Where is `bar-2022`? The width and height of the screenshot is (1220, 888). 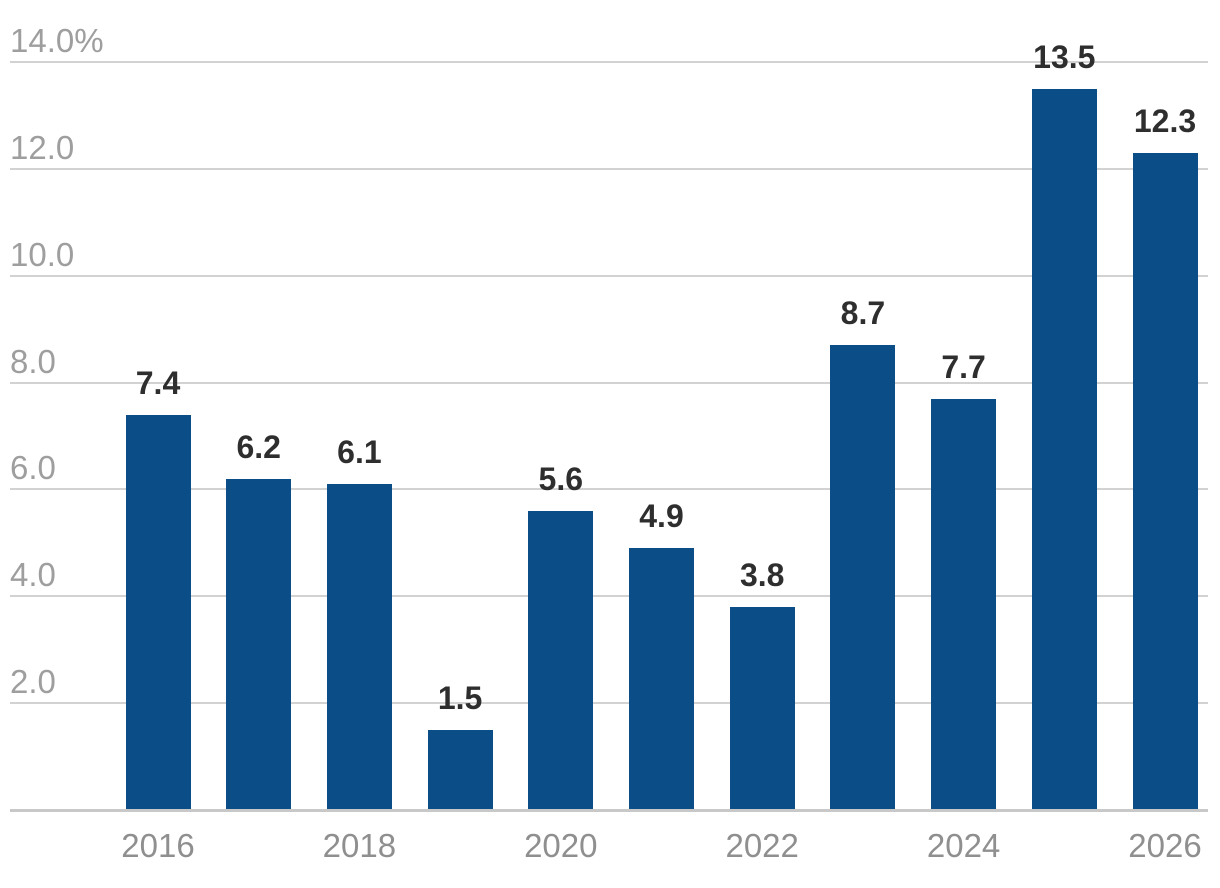 bar-2022 is located at coordinates (762, 708).